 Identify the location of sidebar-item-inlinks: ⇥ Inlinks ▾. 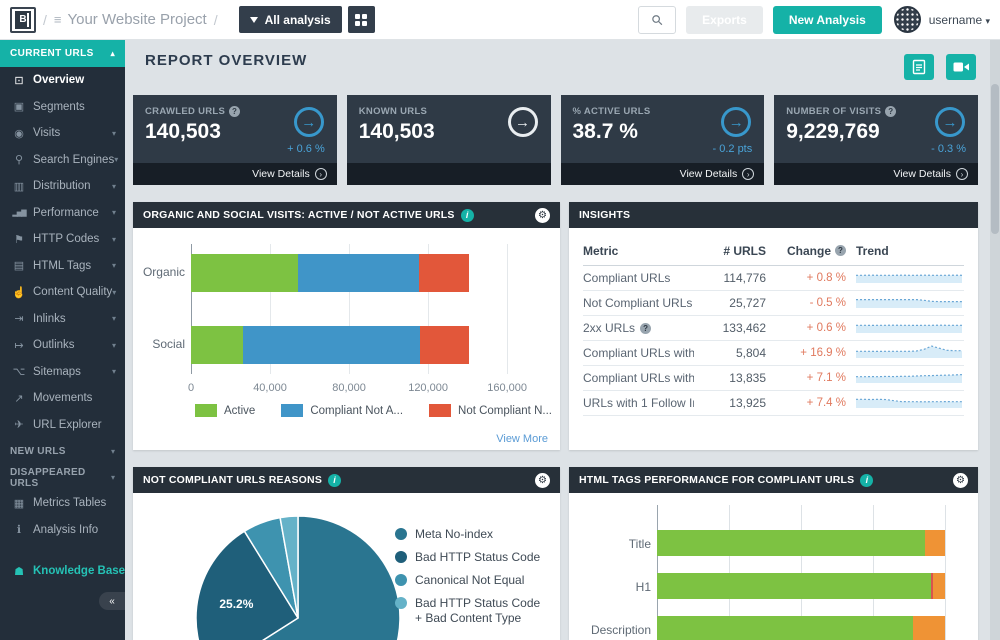
(62, 319).